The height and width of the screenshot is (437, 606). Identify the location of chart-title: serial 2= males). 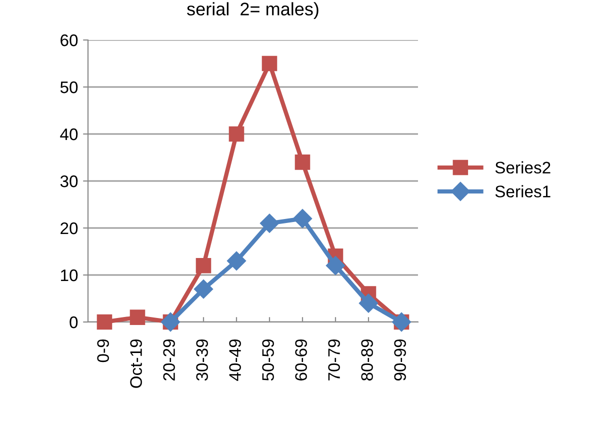
(252, 11).